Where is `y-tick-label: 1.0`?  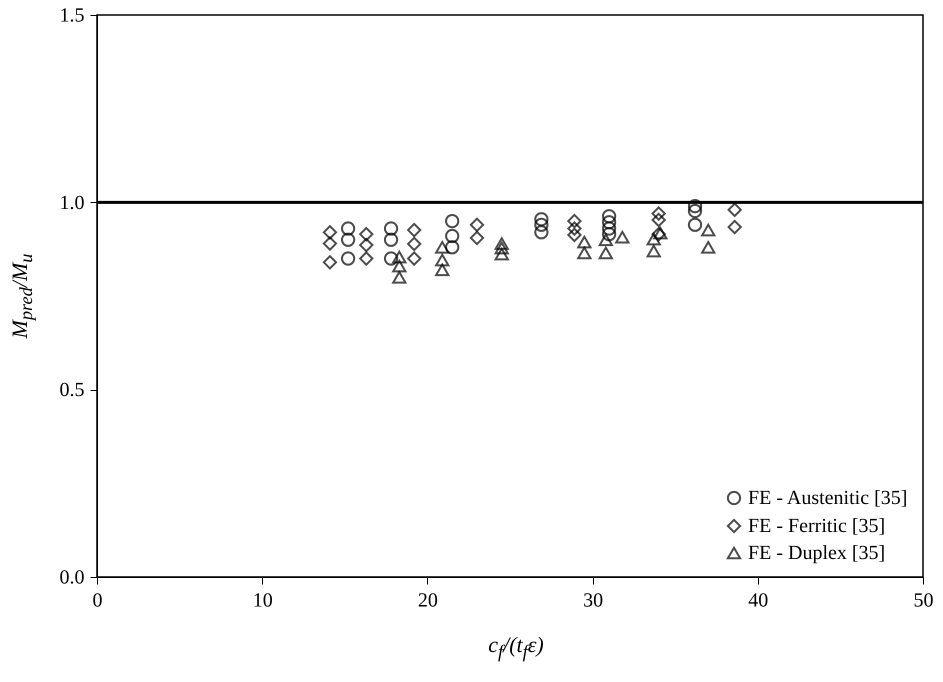
y-tick-label: 1.0 is located at coordinates (72, 203).